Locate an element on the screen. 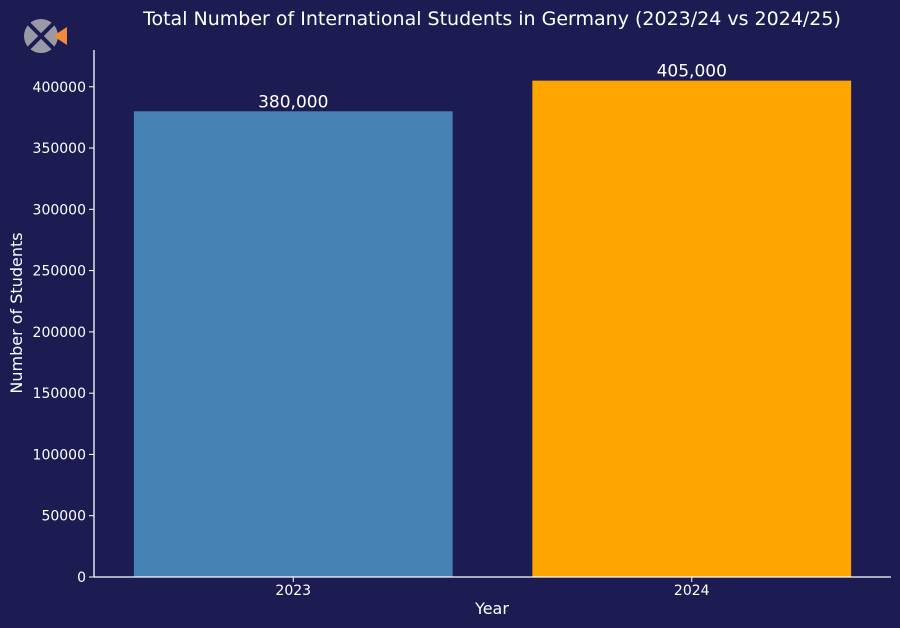  x-axis-title: Year is located at coordinates (491, 608).